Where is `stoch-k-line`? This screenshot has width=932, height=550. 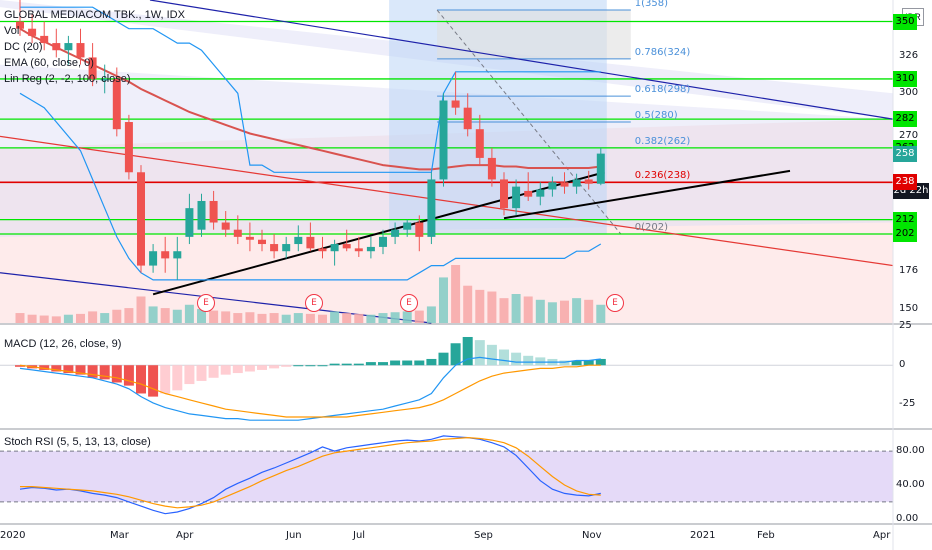 stoch-k-line is located at coordinates (310, 475).